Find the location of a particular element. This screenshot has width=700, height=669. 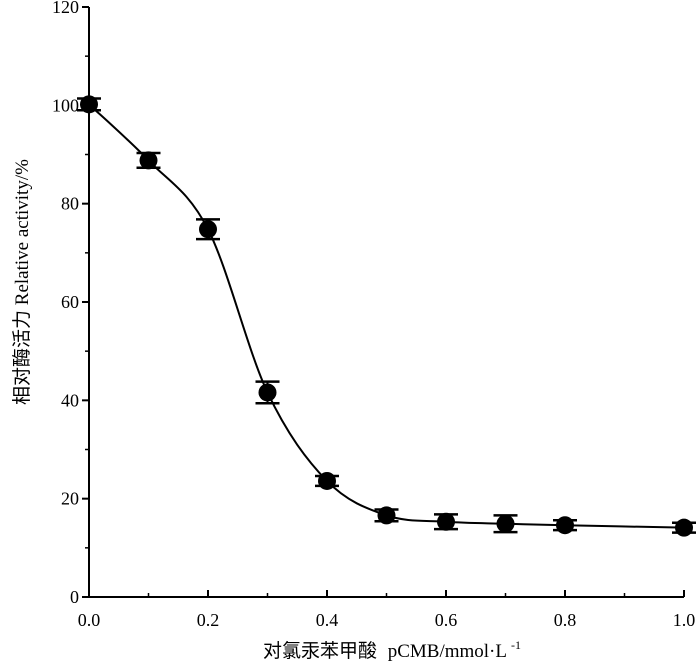

x-tick-label-0.4: 0.4 is located at coordinates (327, 620).